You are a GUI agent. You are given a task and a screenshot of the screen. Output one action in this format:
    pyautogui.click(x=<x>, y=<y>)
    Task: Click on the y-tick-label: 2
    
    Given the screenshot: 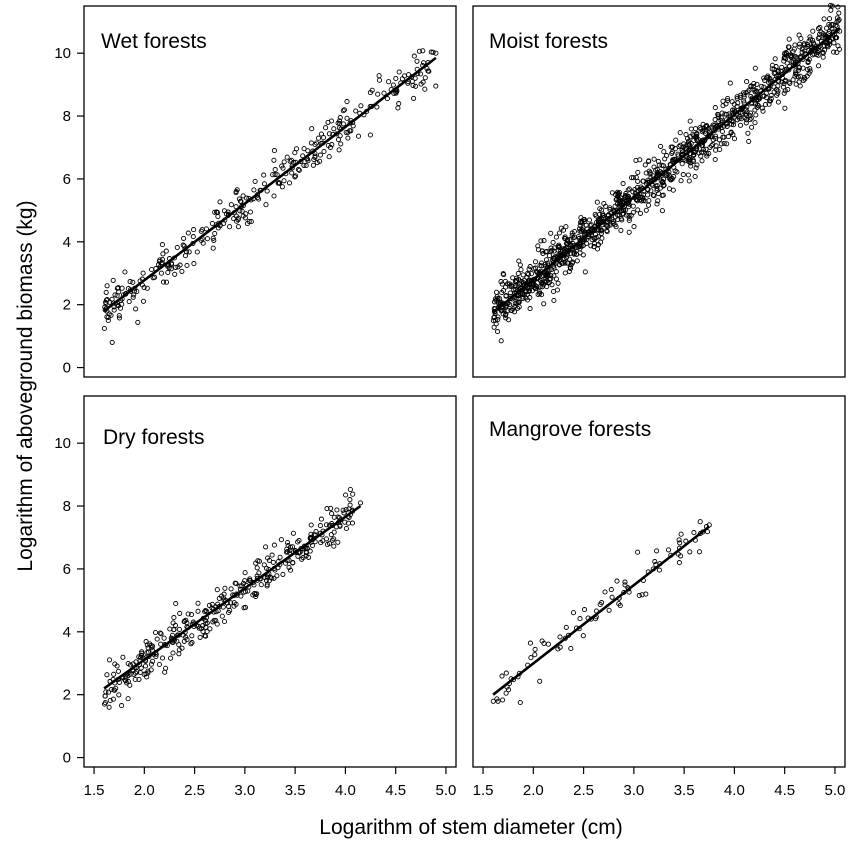 What is the action you would take?
    pyautogui.click(x=67, y=695)
    